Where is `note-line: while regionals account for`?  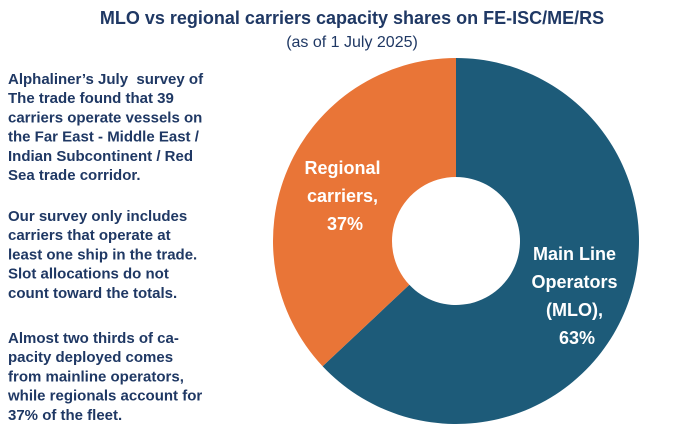 note-line: while regionals account for is located at coordinates (104, 396).